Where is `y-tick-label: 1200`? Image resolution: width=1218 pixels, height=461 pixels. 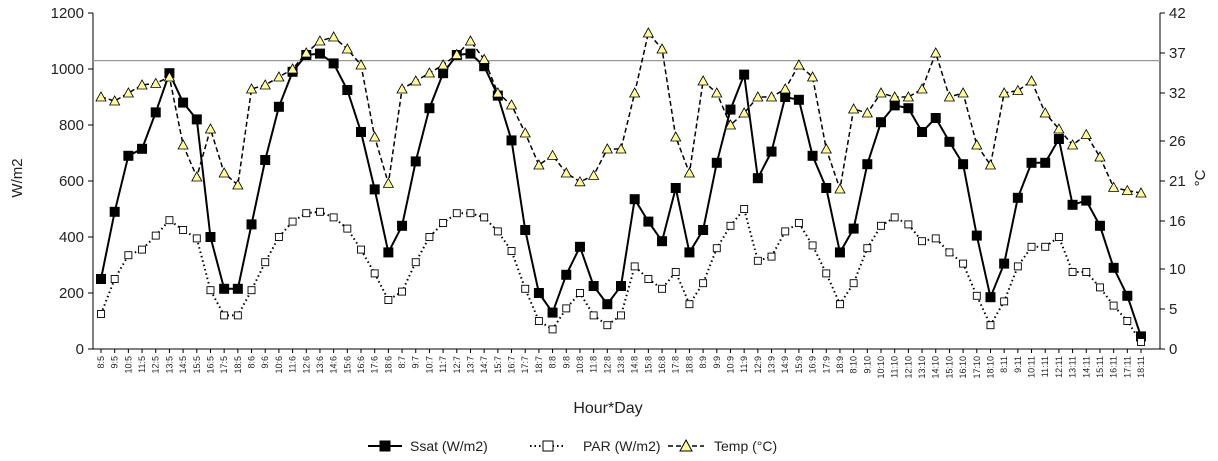
y-tick-label: 1200 is located at coordinates (67, 13).